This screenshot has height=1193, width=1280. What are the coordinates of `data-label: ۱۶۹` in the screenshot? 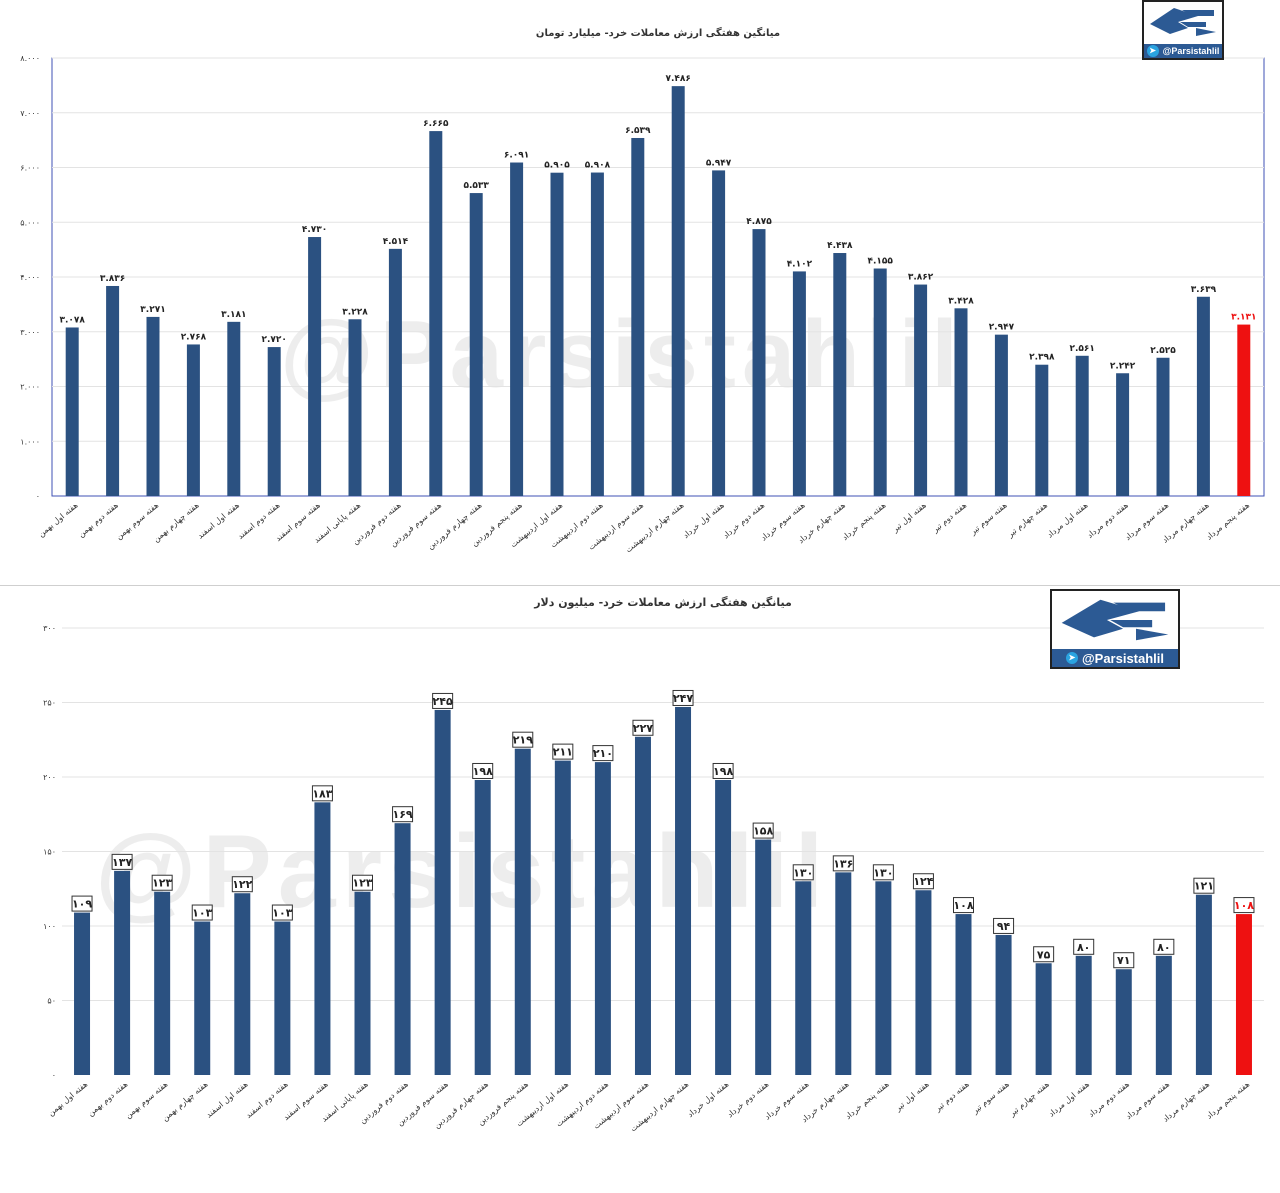 It's located at (402, 814).